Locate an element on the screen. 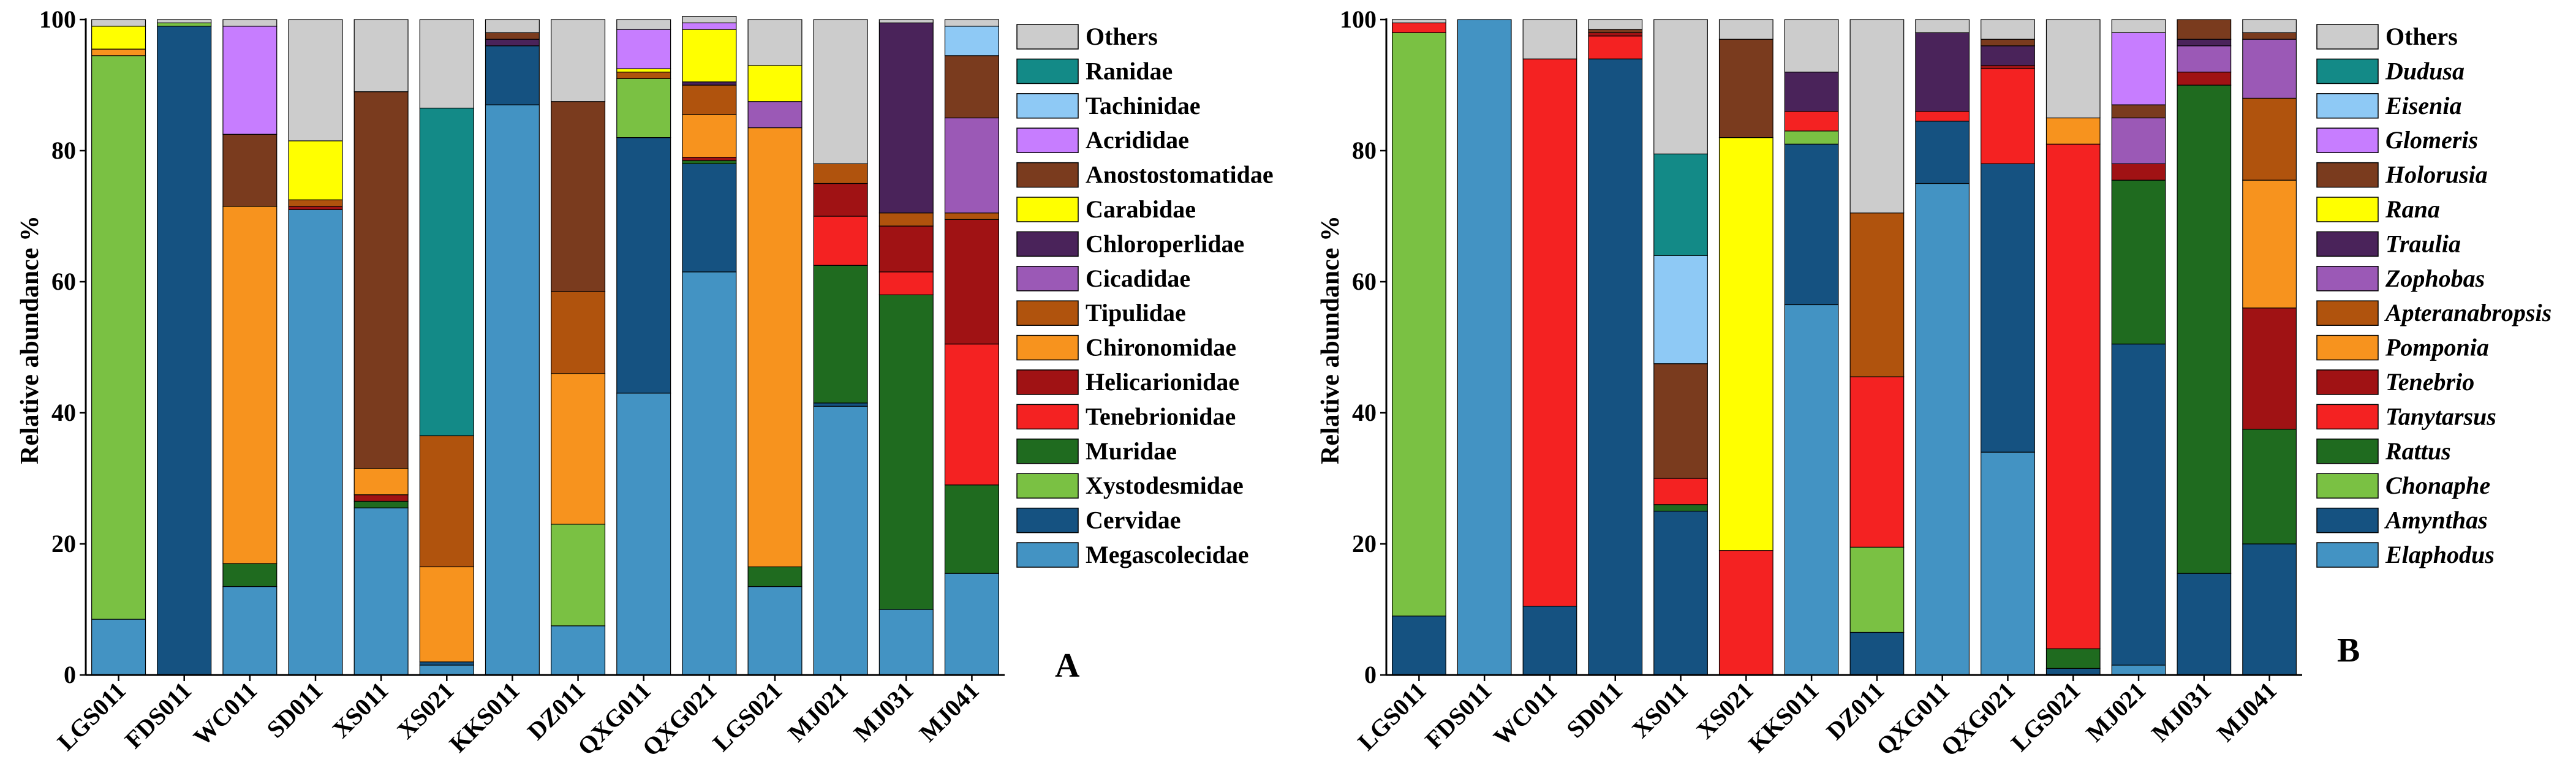  panel-a-bar-wc011 is located at coordinates (250, 348).